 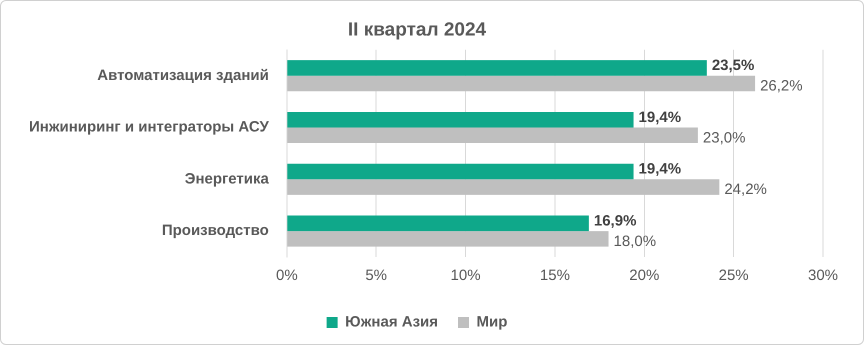 I want to click on data-label: 23,5%, so click(x=733, y=65).